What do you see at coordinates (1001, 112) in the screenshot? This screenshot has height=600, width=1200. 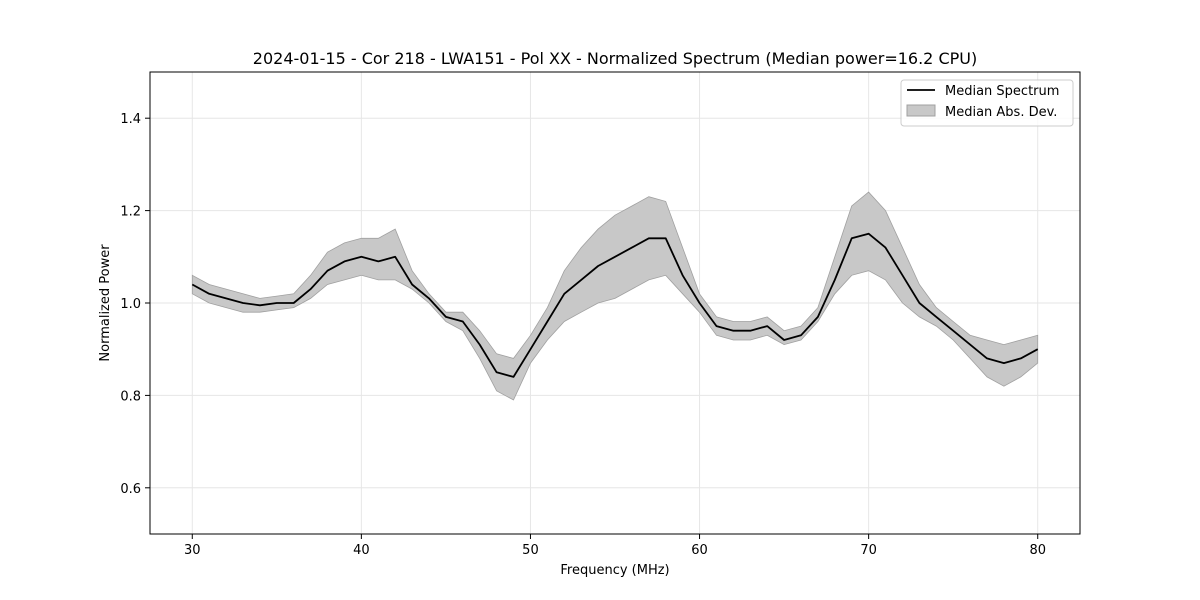 I see `legend-entry-median-abs-dev: Median Abs. Dev.` at bounding box center [1001, 112].